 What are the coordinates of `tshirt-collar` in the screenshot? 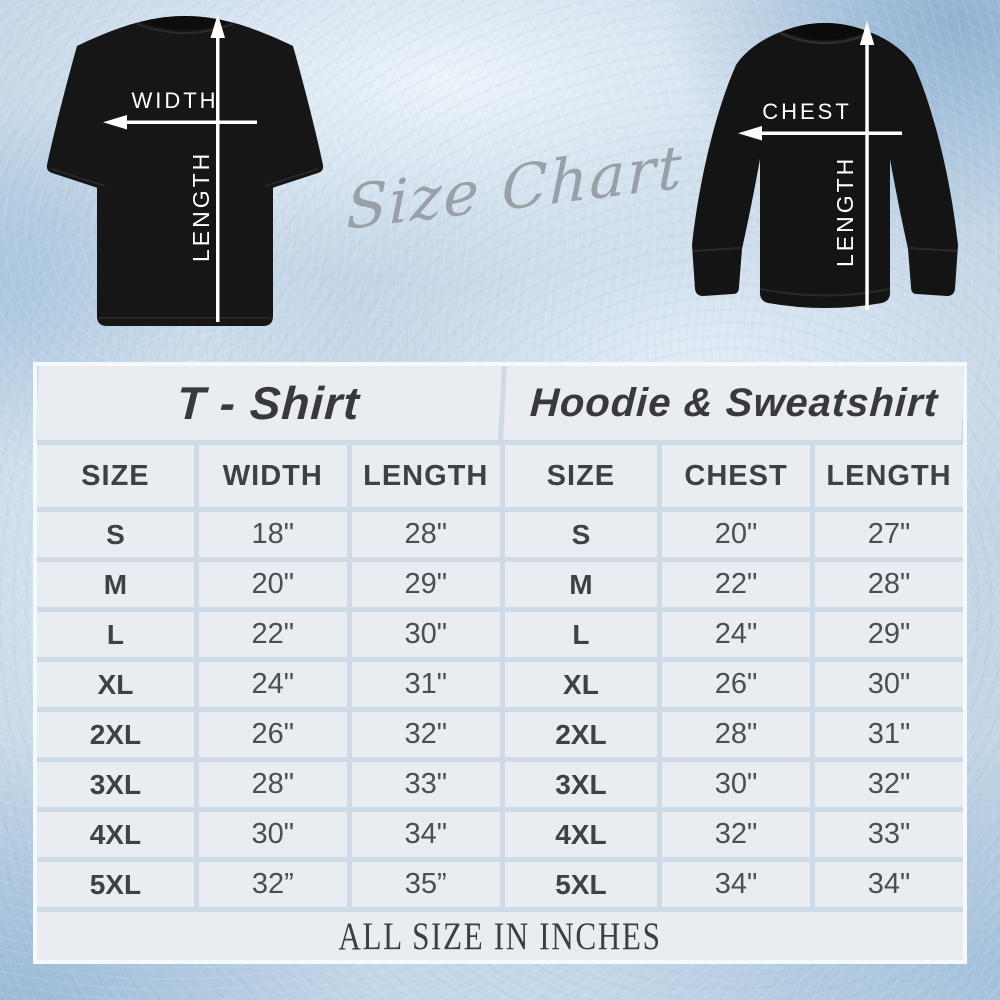 It's located at (185, 23).